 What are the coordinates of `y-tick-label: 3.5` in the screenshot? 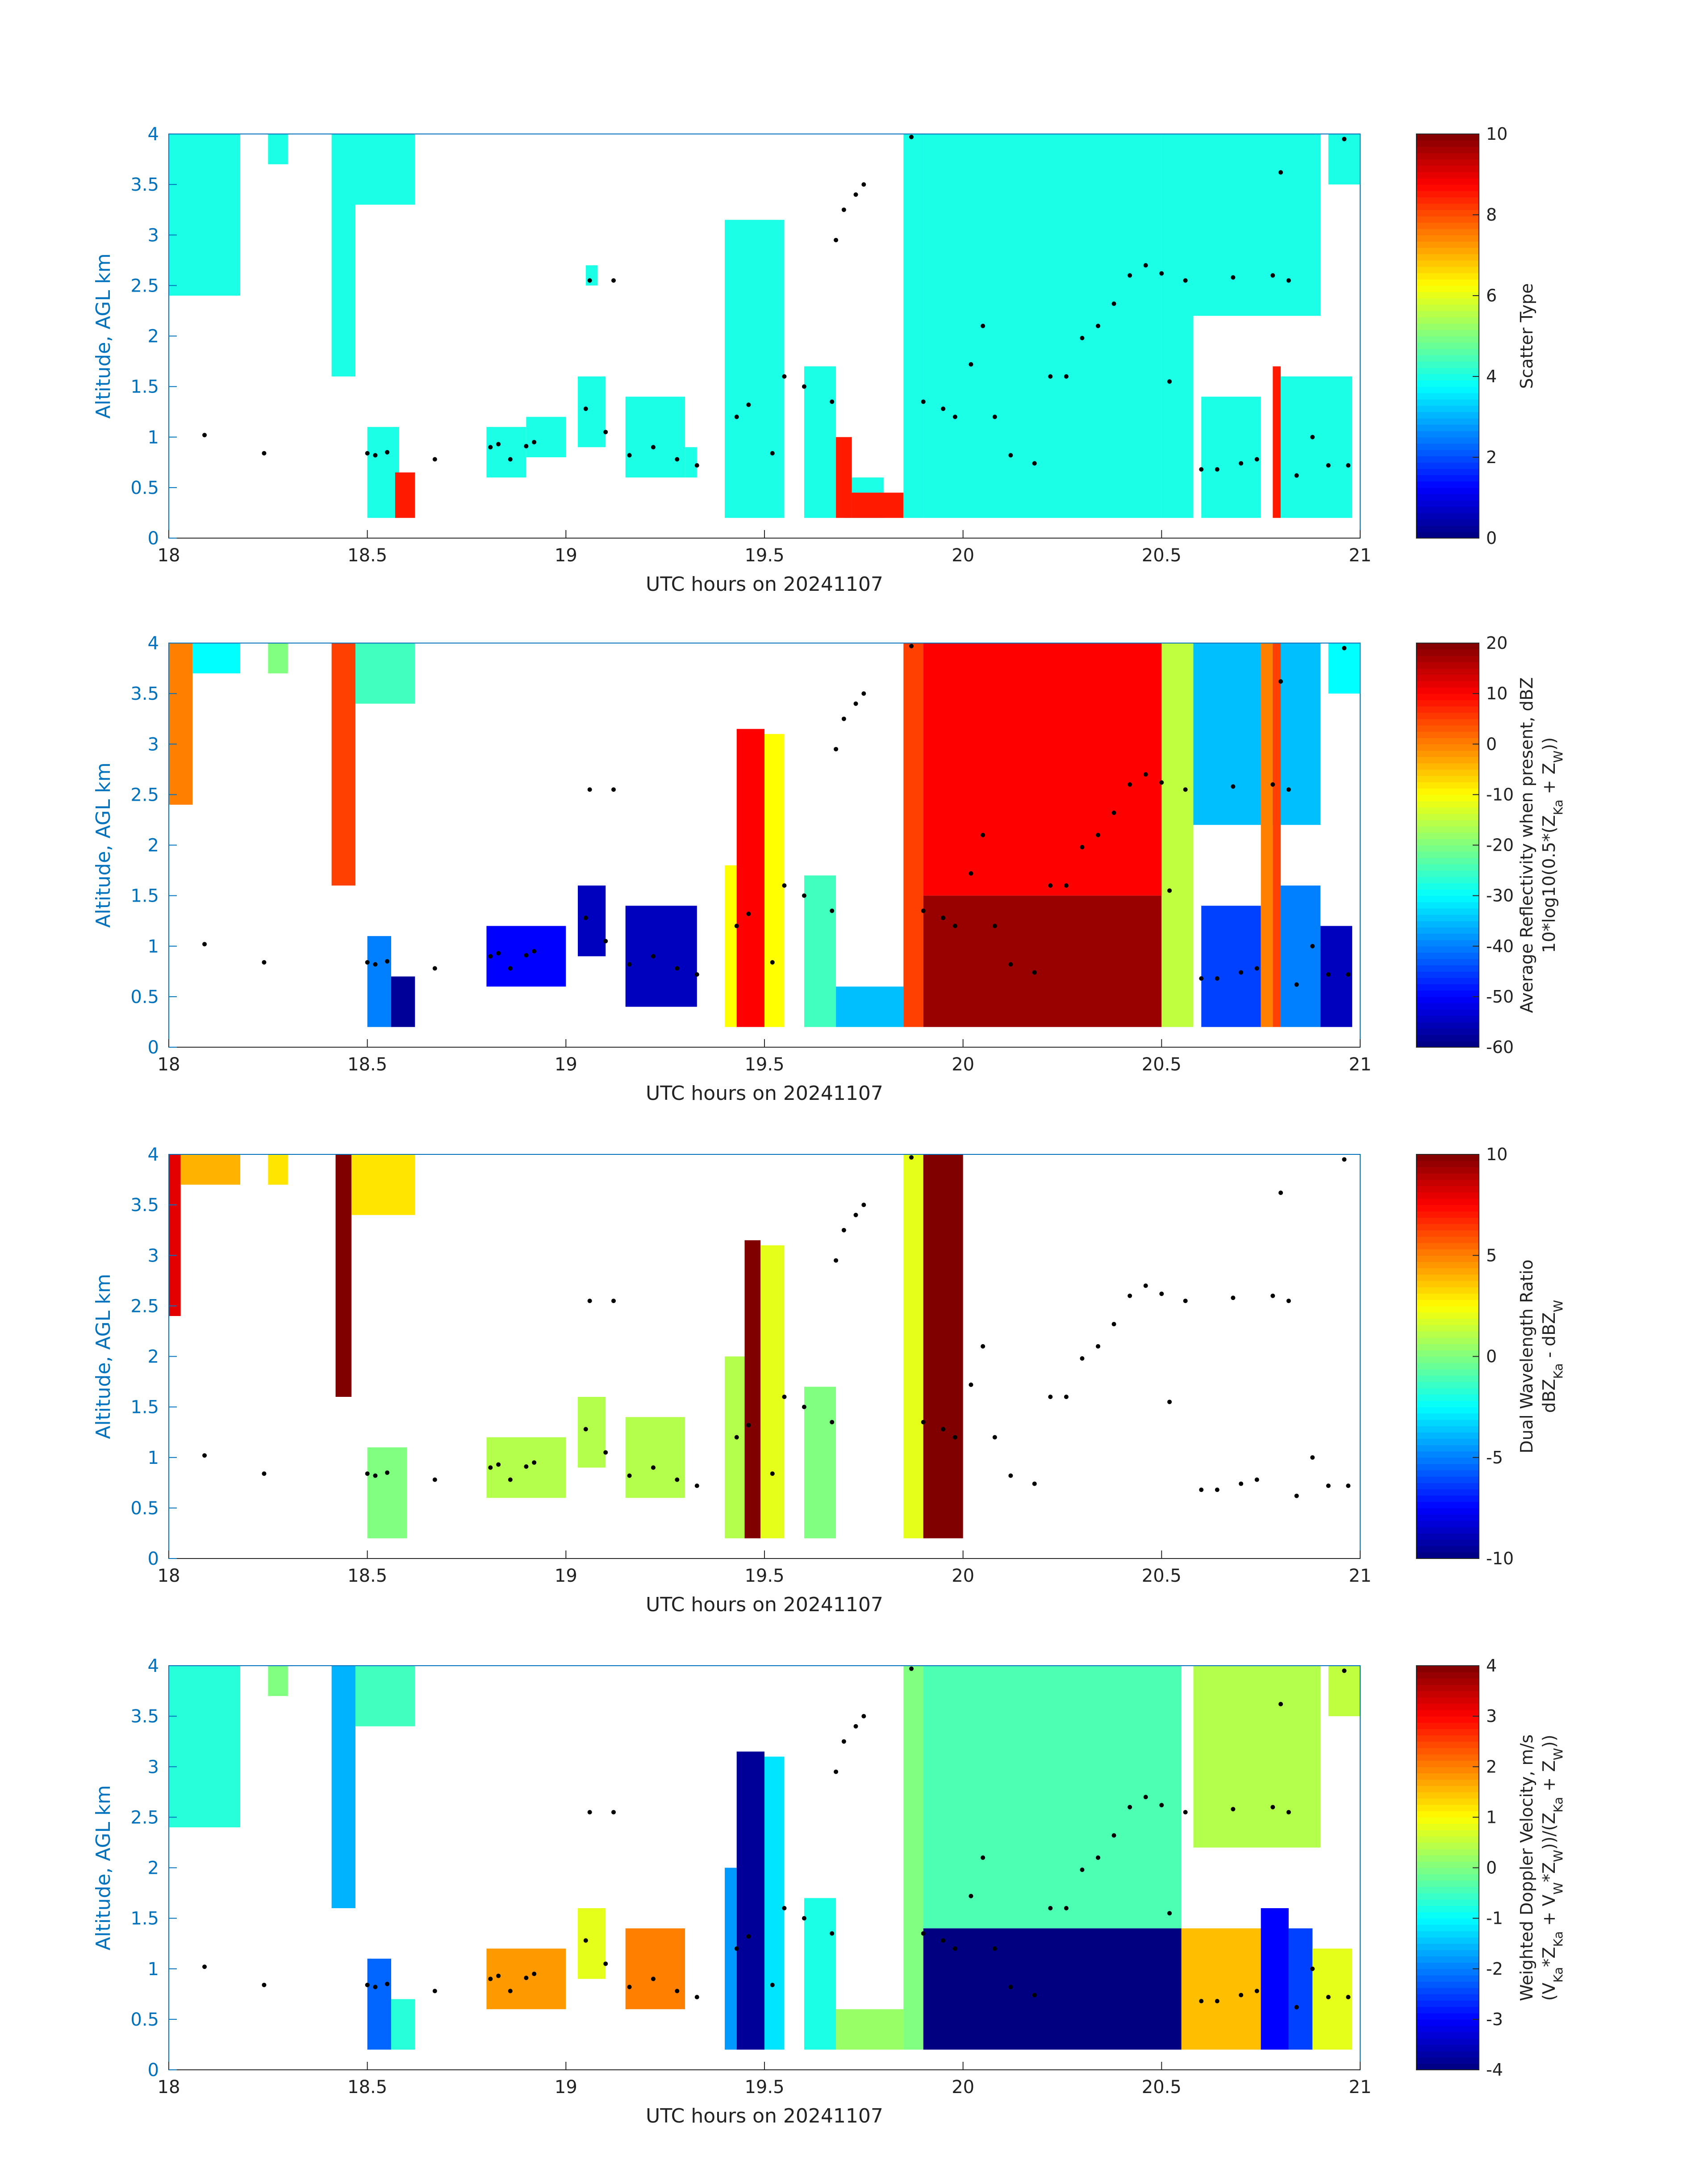 It's located at (144, 1716).